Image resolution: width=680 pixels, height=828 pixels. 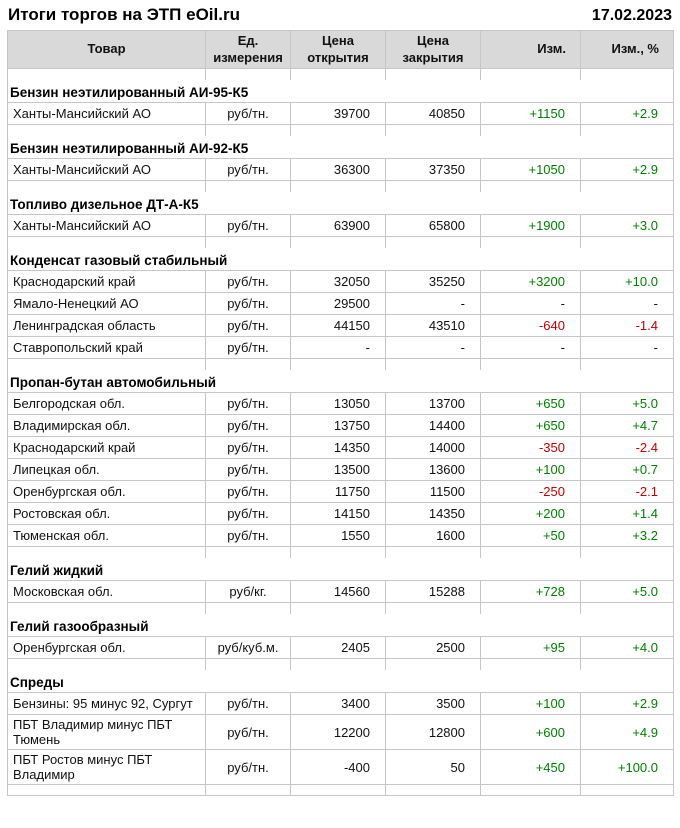 What do you see at coordinates (340, 469) in the screenshot?
I see `table-row: Липецкая обл. руб/тн. 13500 13600 +100 +0.7` at bounding box center [340, 469].